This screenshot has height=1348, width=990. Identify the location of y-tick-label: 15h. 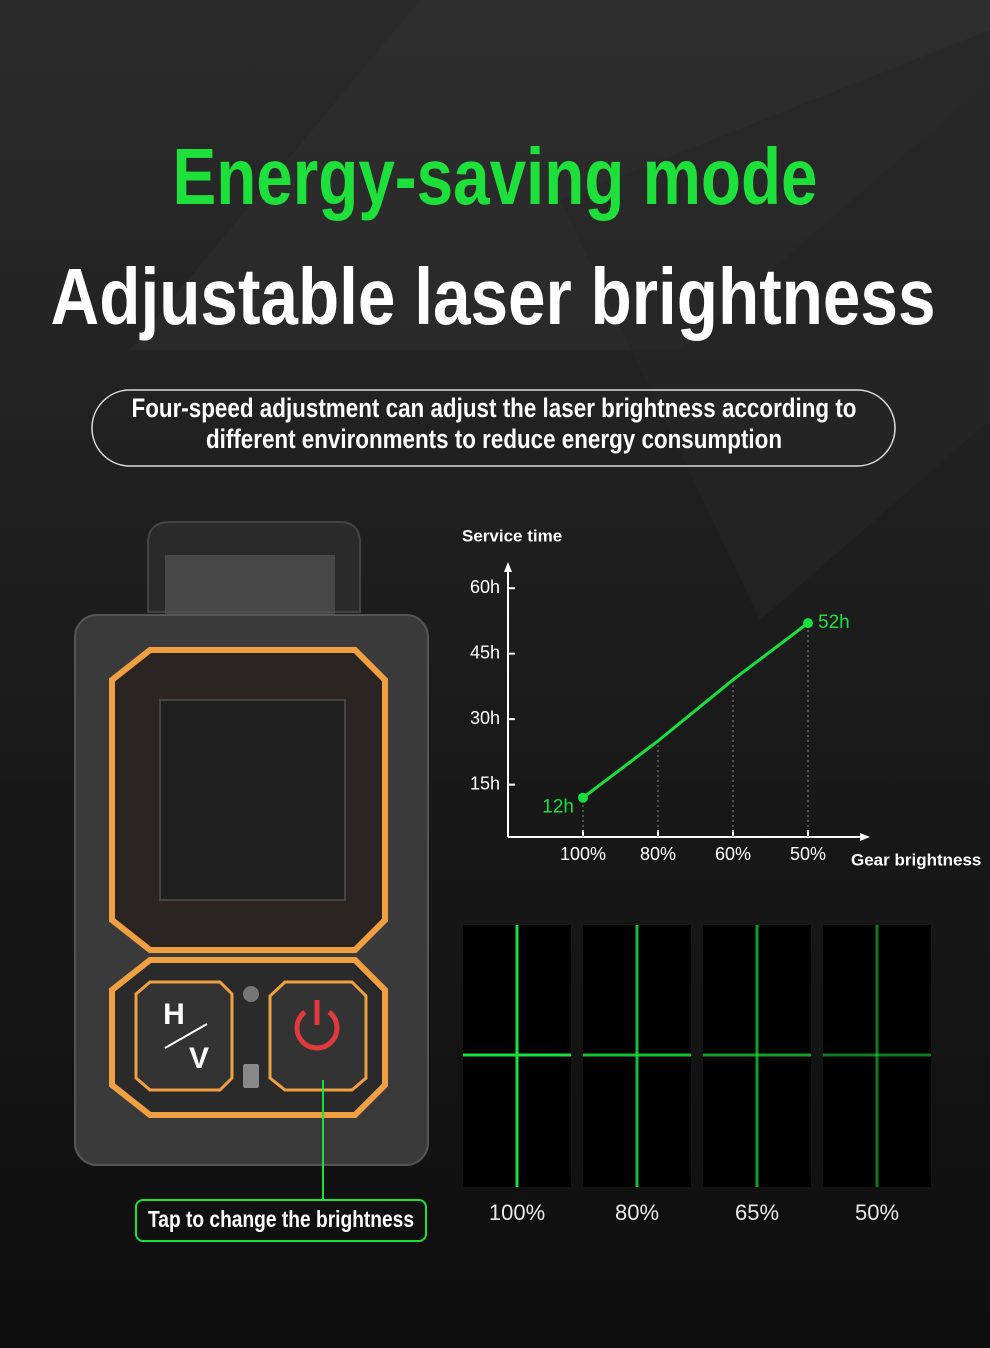
(485, 783).